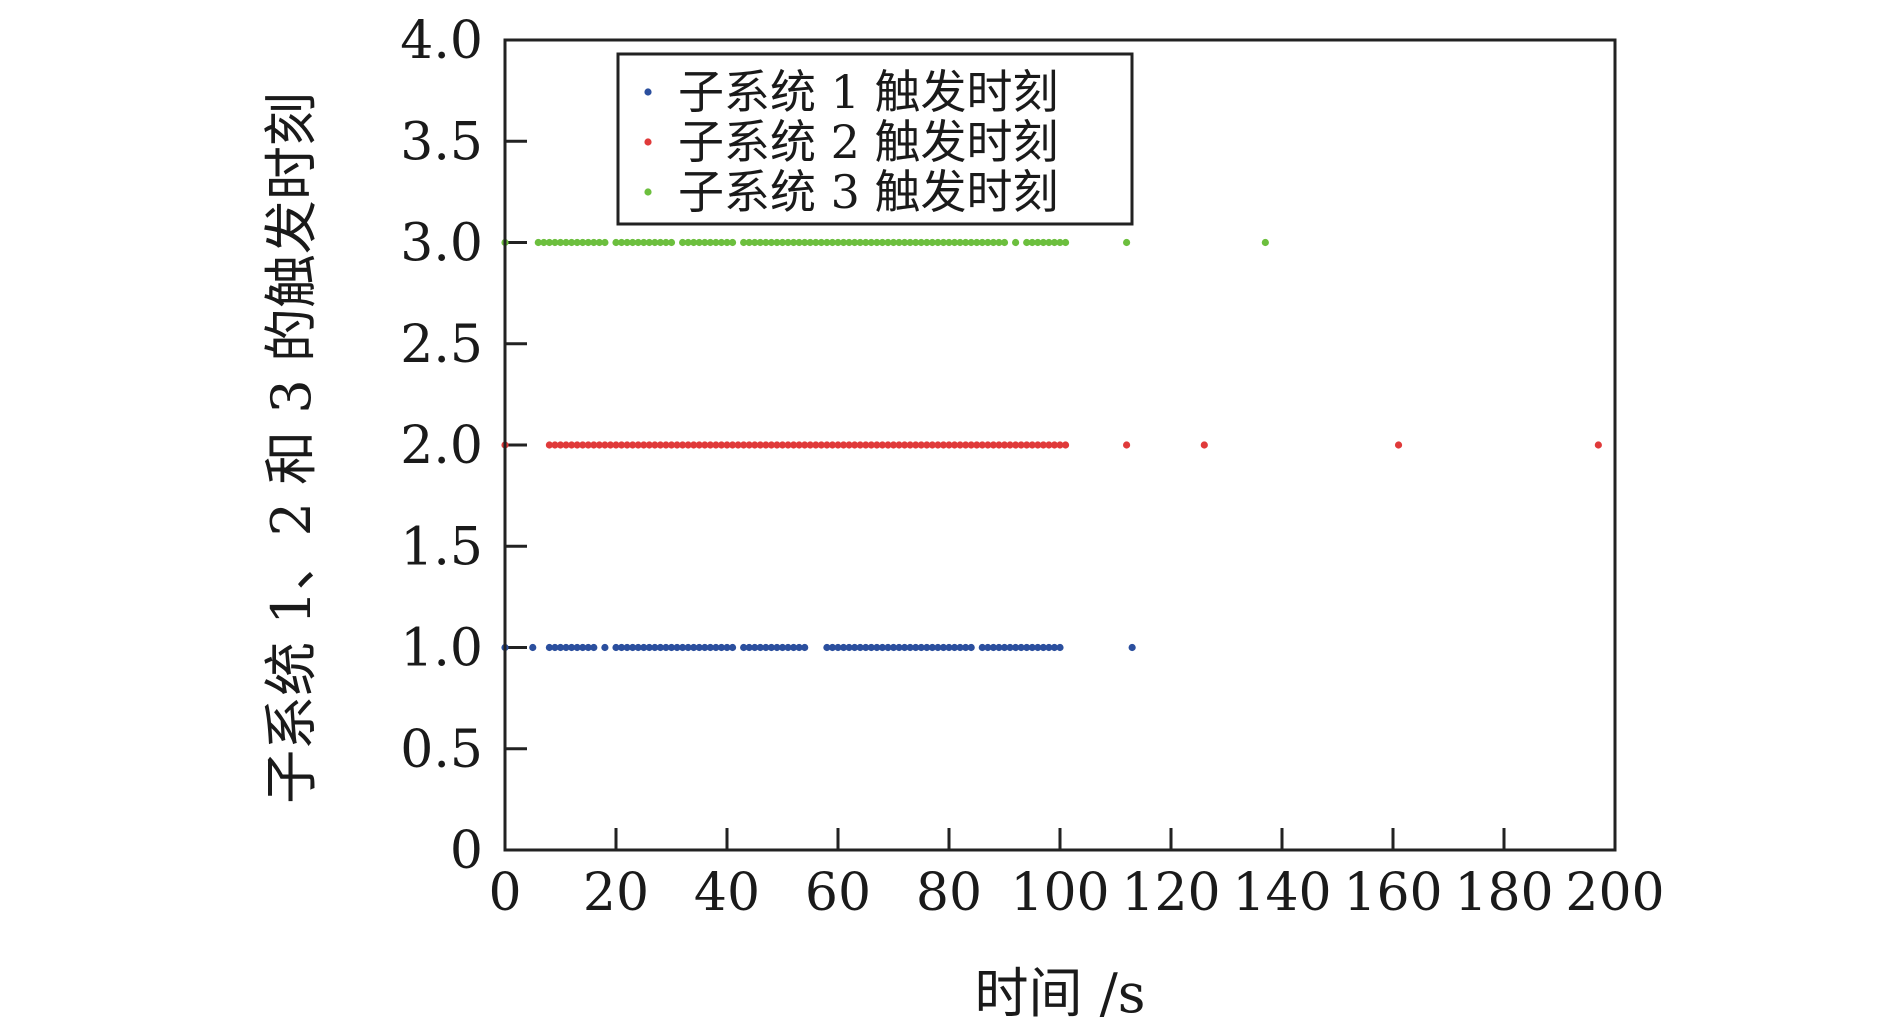 This screenshot has width=1890, height=1028. What do you see at coordinates (441, 41) in the screenshot?
I see `y-tick-label: 4.0` at bounding box center [441, 41].